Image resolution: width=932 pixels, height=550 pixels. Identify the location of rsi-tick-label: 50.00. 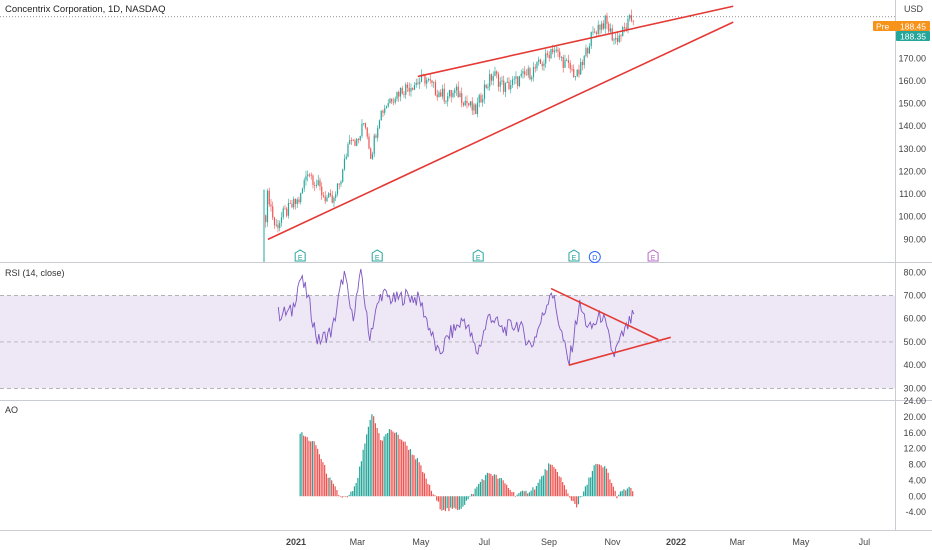
(914, 342).